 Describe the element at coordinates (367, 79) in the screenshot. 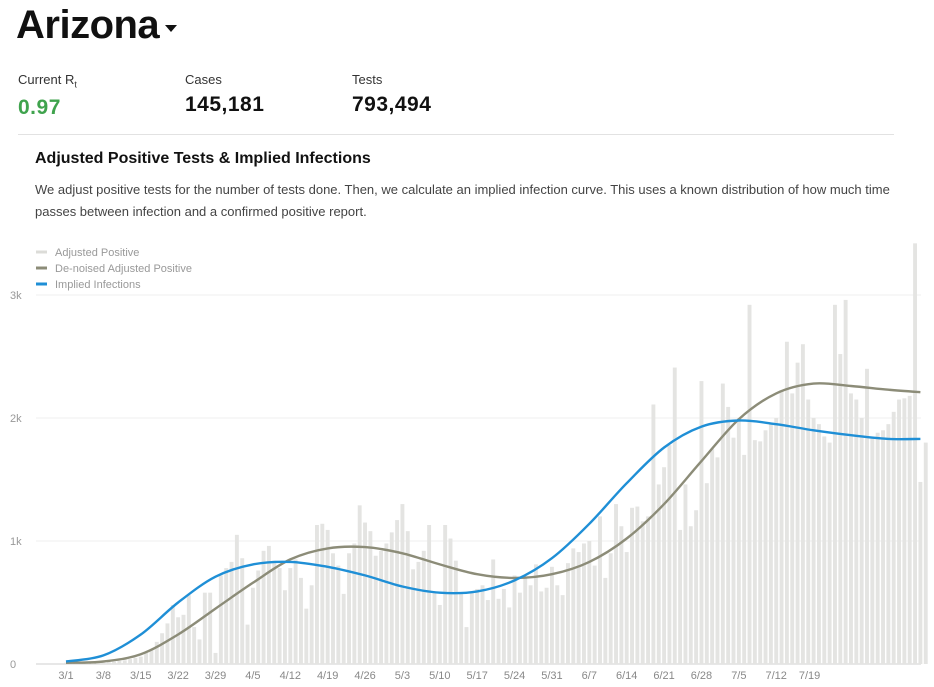

I see `tests-label: Tests` at that location.